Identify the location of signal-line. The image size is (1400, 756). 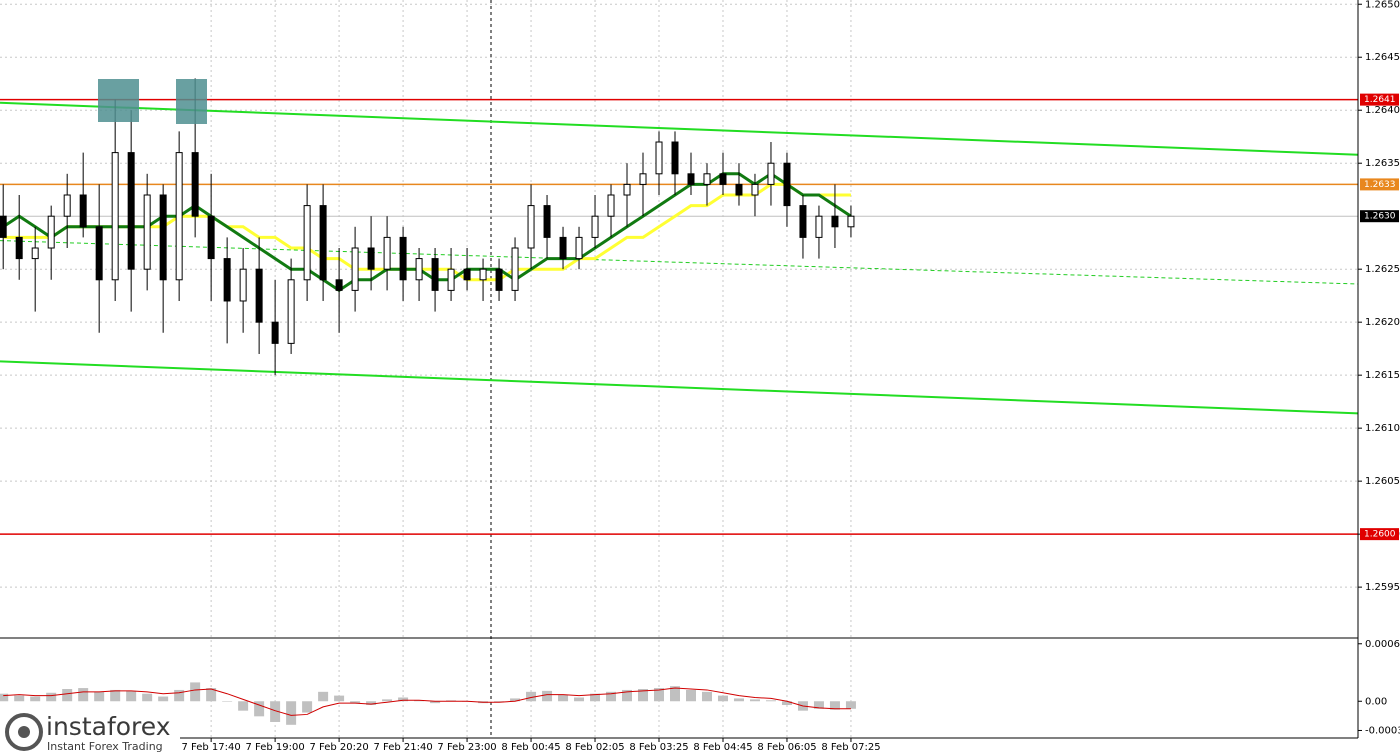
(427, 701).